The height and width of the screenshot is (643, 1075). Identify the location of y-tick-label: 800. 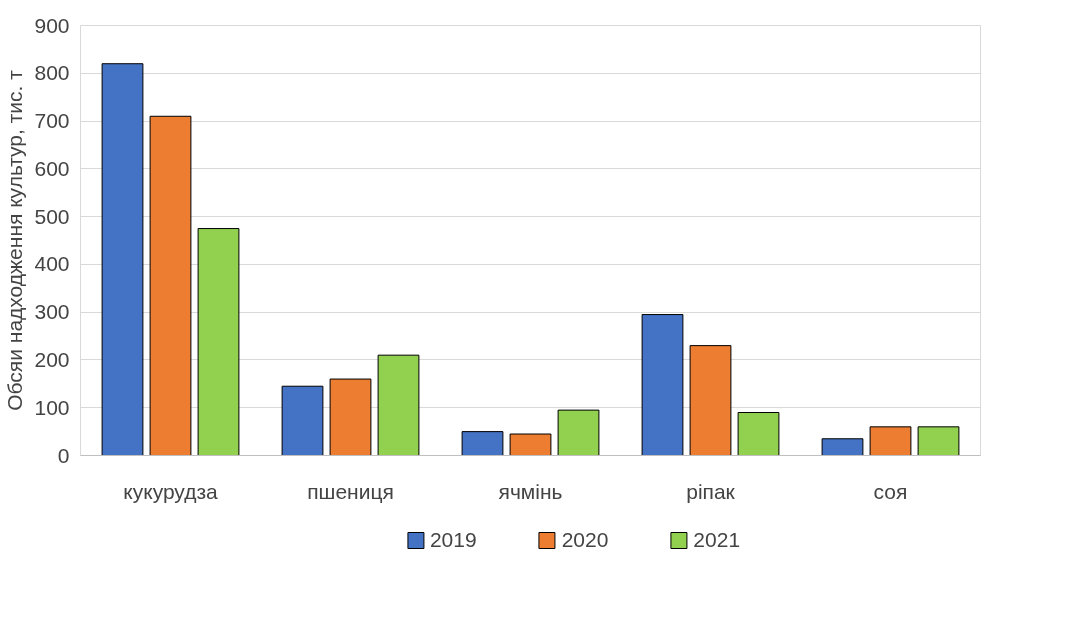
(52, 73).